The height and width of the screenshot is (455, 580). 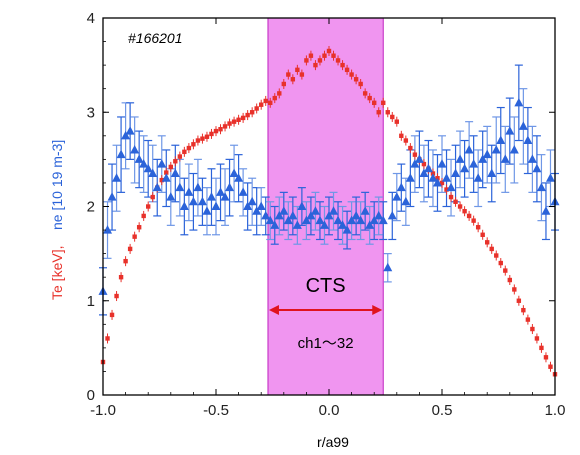 I want to click on x-tick-label: -1.0, so click(x=103, y=410).